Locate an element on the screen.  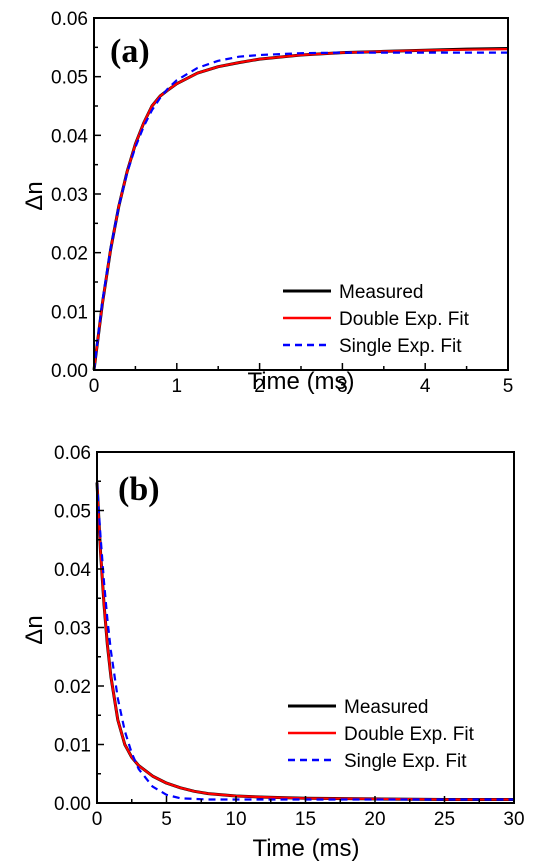
panel-b-x-tick-label: 10 is located at coordinates (235, 819).